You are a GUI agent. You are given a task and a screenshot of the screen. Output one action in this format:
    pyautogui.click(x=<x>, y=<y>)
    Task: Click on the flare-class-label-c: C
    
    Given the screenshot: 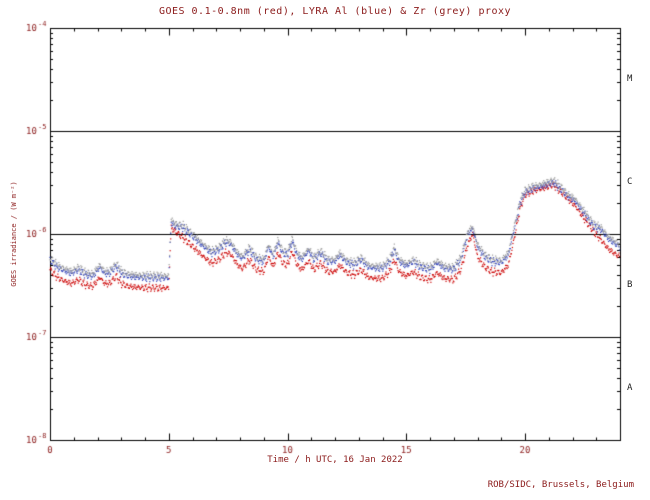 What is the action you would take?
    pyautogui.click(x=630, y=182)
    